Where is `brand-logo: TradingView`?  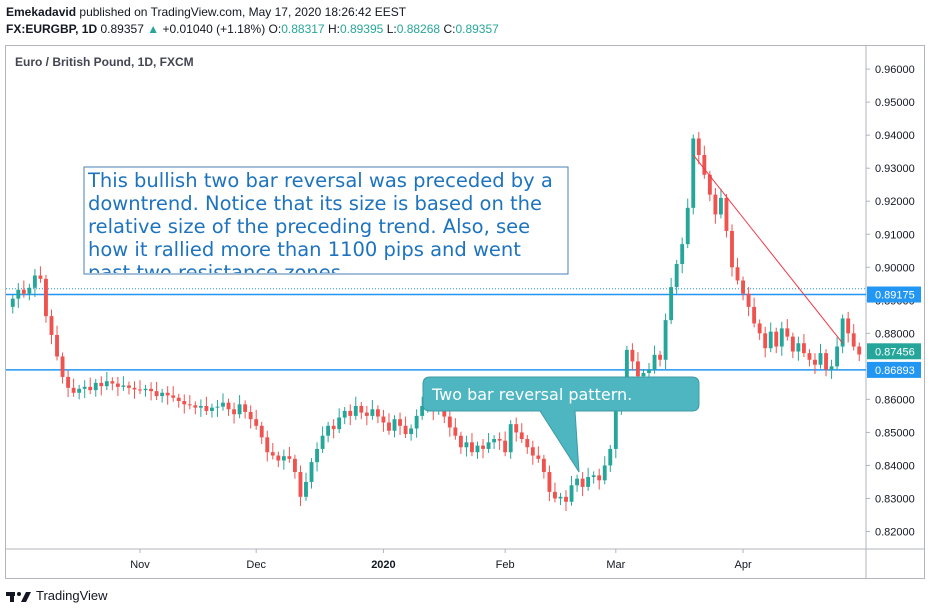 brand-logo: TradingView is located at coordinates (57, 595).